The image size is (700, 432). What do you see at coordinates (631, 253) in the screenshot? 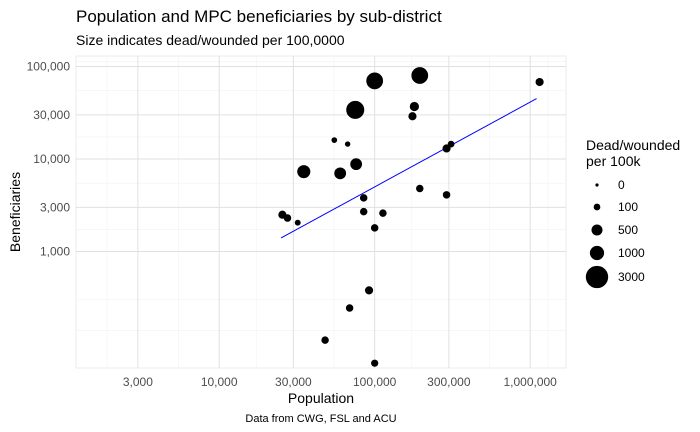
I see `legend-label: 1000` at bounding box center [631, 253].